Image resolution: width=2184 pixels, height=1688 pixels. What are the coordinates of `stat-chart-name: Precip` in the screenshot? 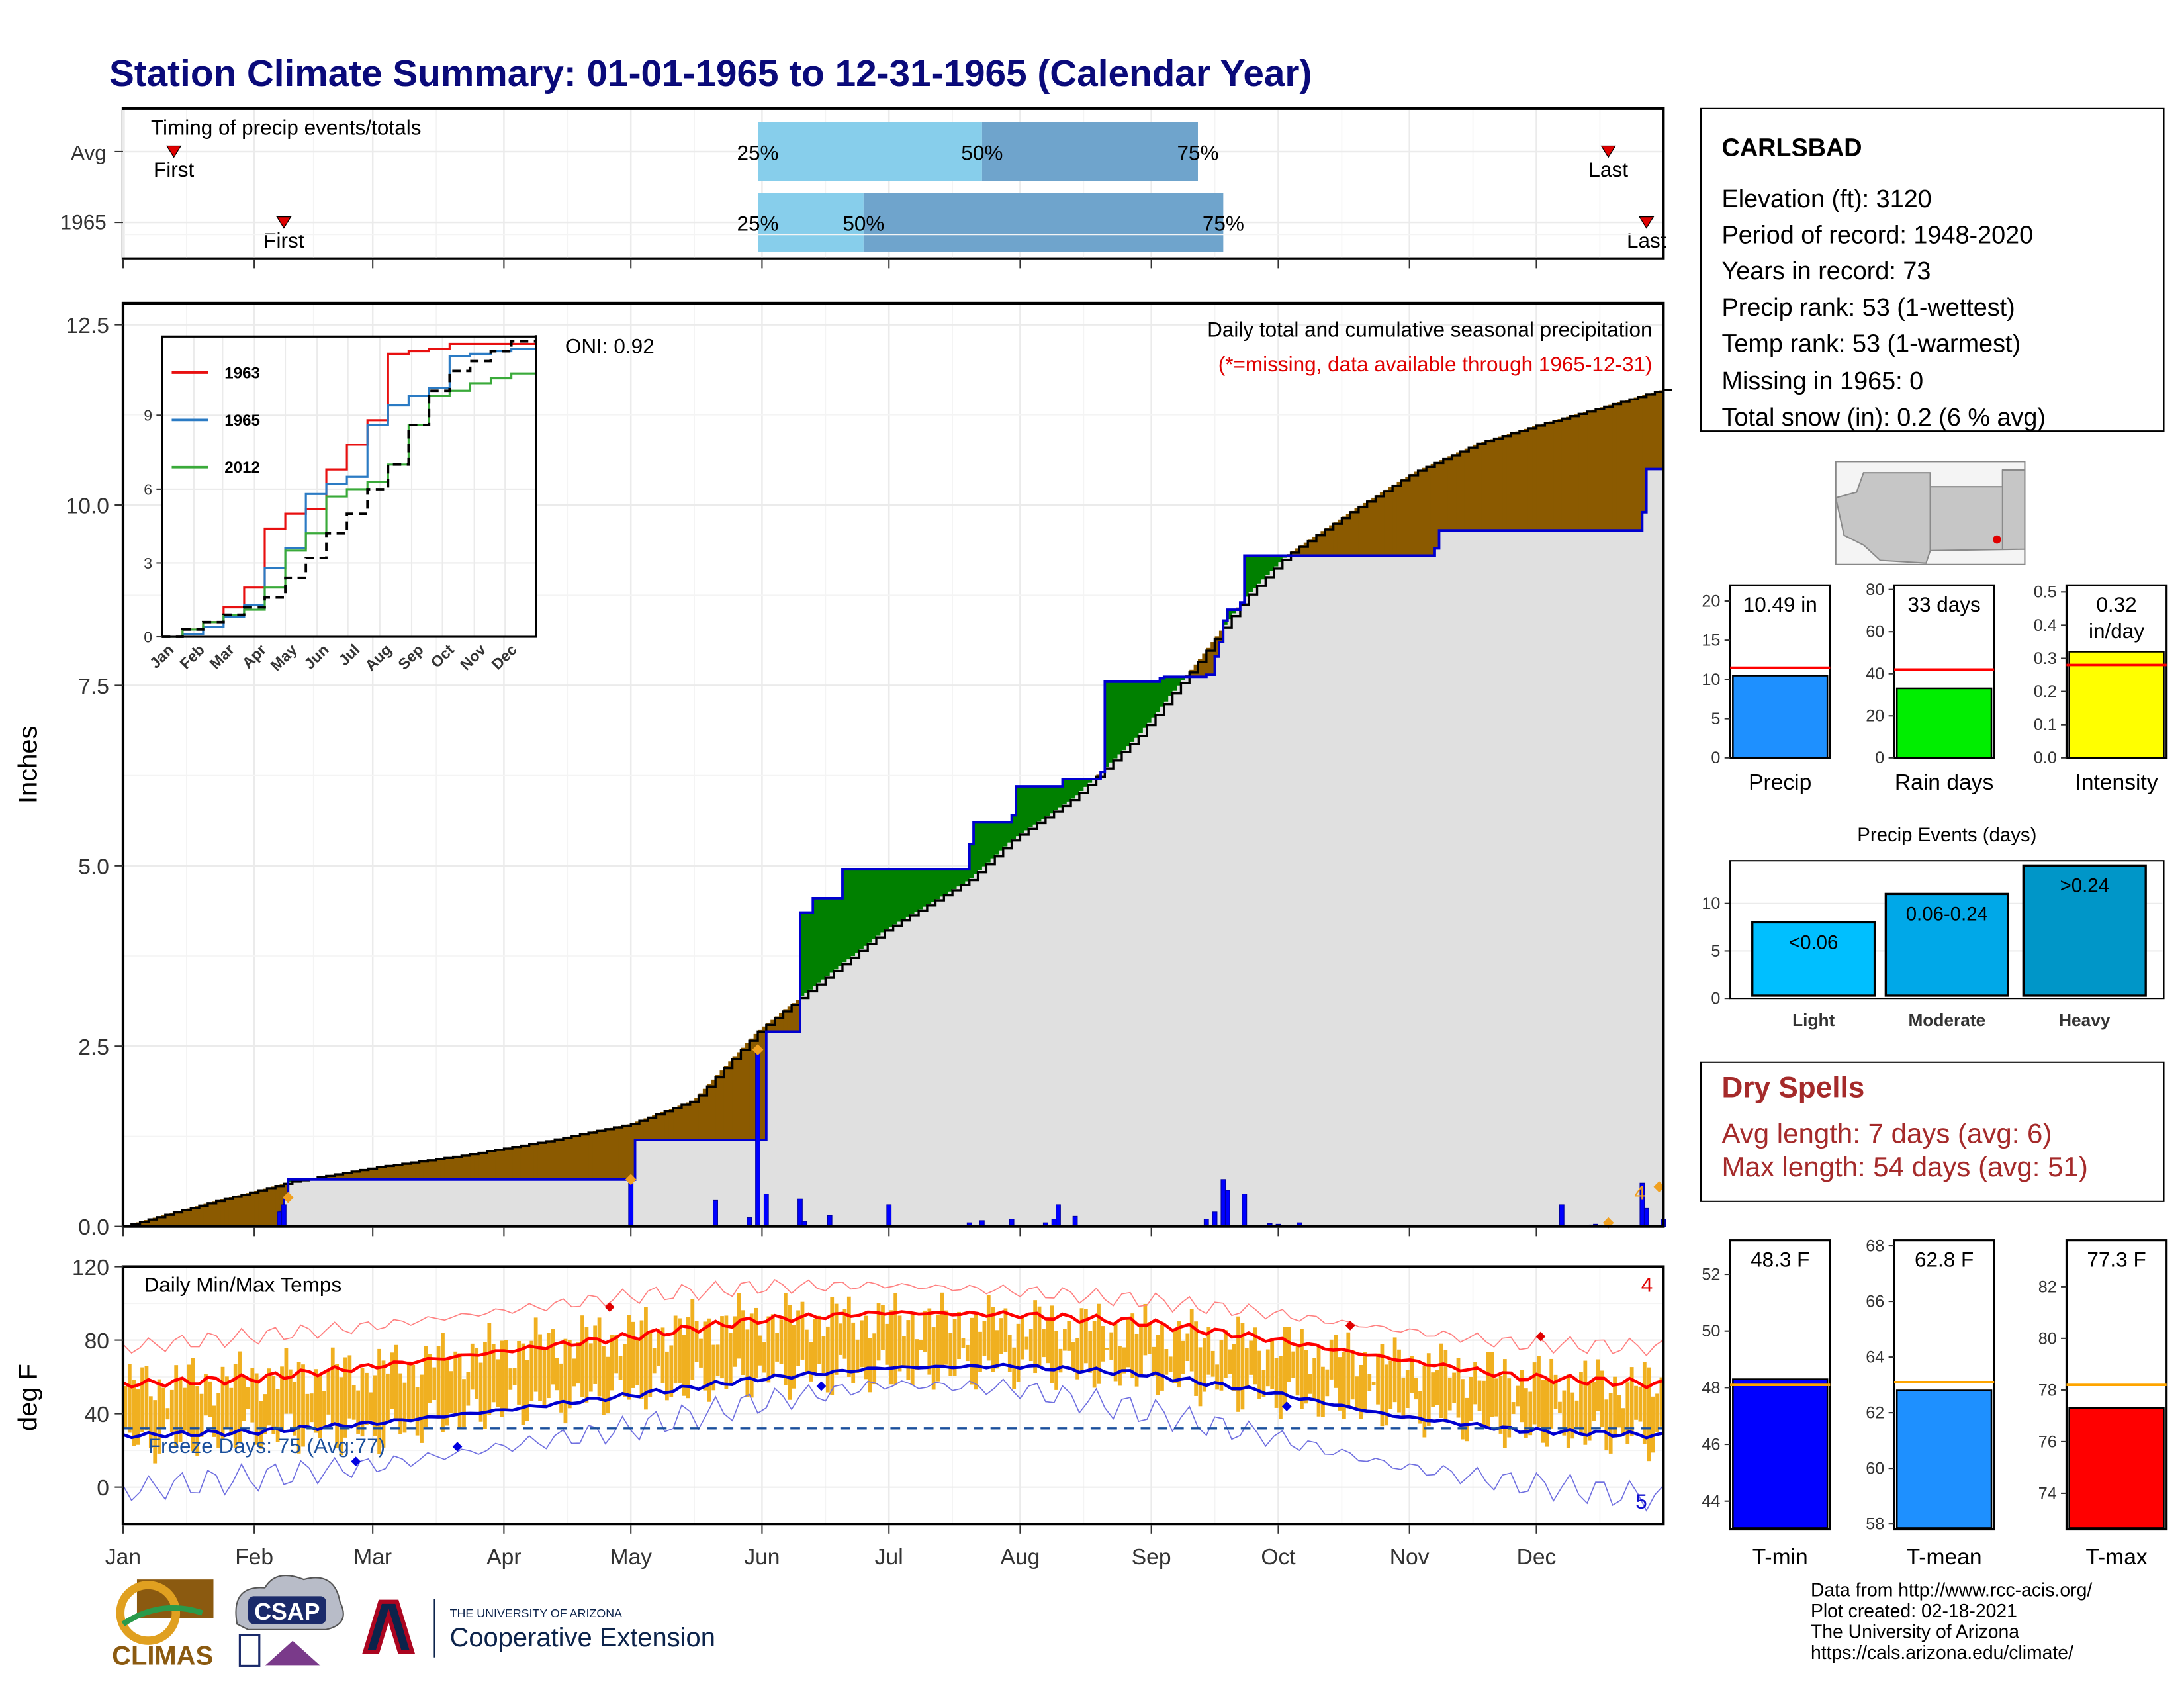 It's located at (1780, 783).